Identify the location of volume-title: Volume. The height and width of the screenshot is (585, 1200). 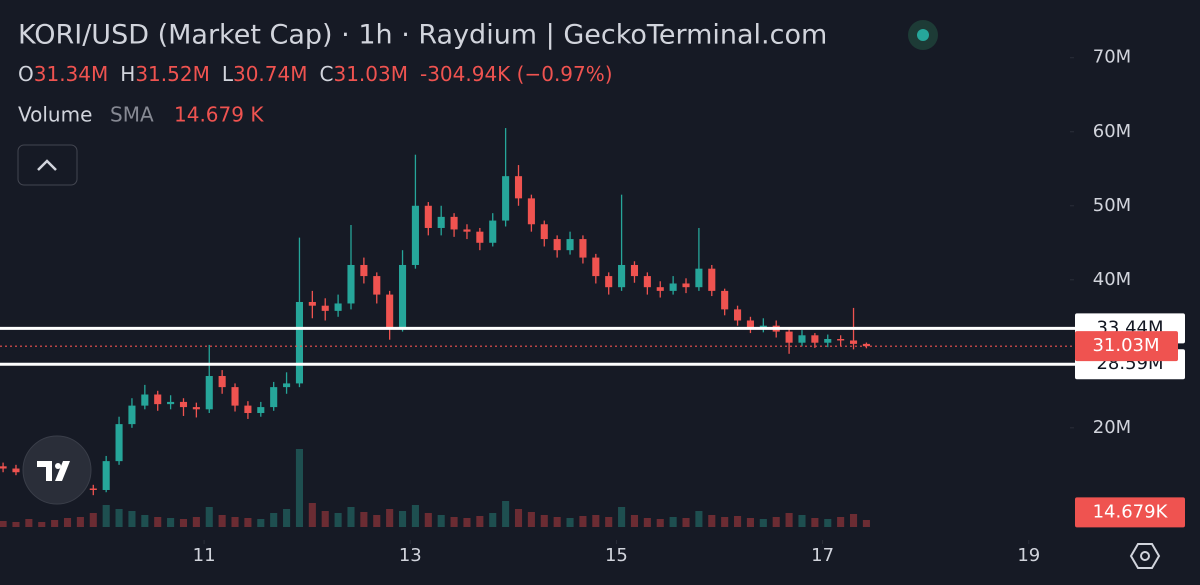
(55, 115).